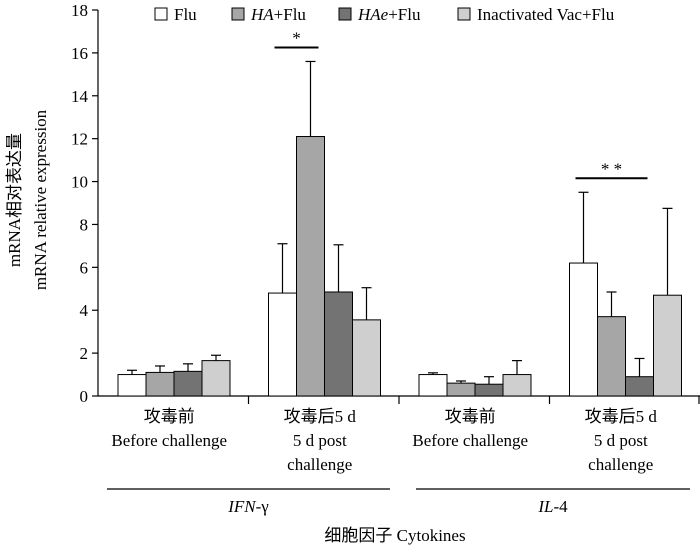  What do you see at coordinates (389, 14) in the screenshot?
I see `legend-entry: HAe+Flu` at bounding box center [389, 14].